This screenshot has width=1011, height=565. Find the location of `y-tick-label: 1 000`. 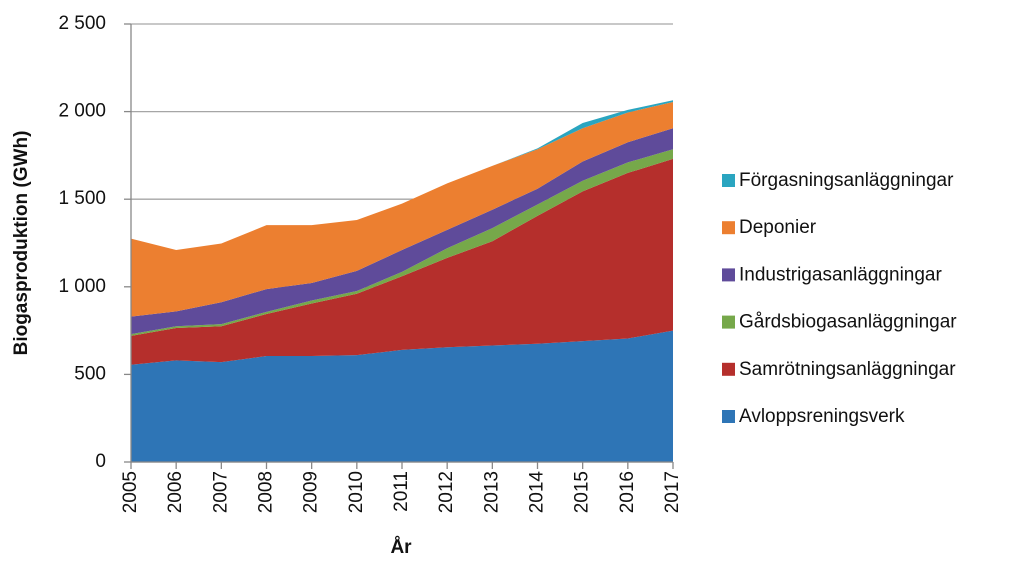

y-tick-label: 1 000 is located at coordinates (82, 286).